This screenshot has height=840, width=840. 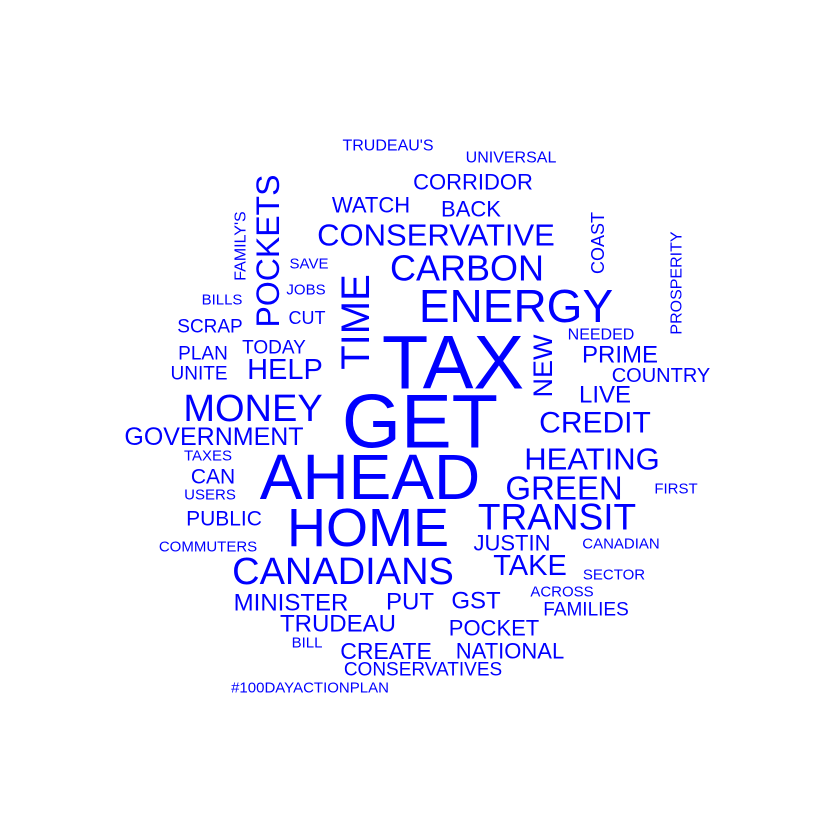 What do you see at coordinates (252, 409) in the screenshot?
I see `word-money: MONEY` at bounding box center [252, 409].